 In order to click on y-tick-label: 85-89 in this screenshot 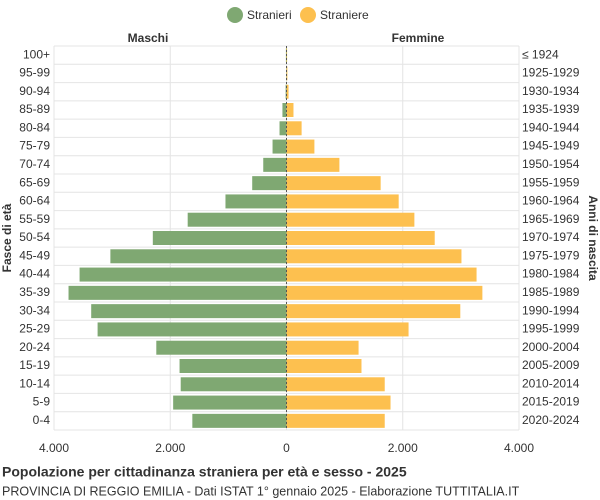, I will do `click(34, 109)`.